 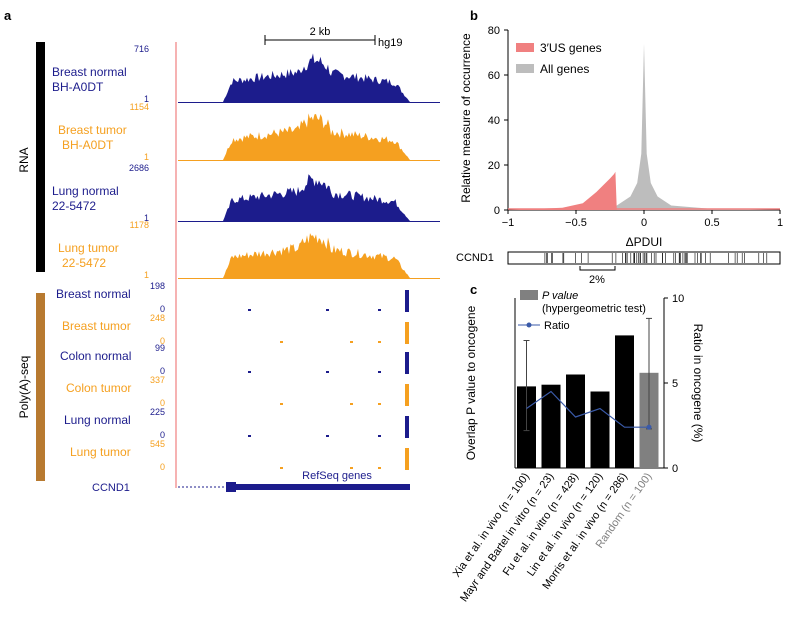 I want to click on rna-track-max: 2686, so click(x=139, y=168).